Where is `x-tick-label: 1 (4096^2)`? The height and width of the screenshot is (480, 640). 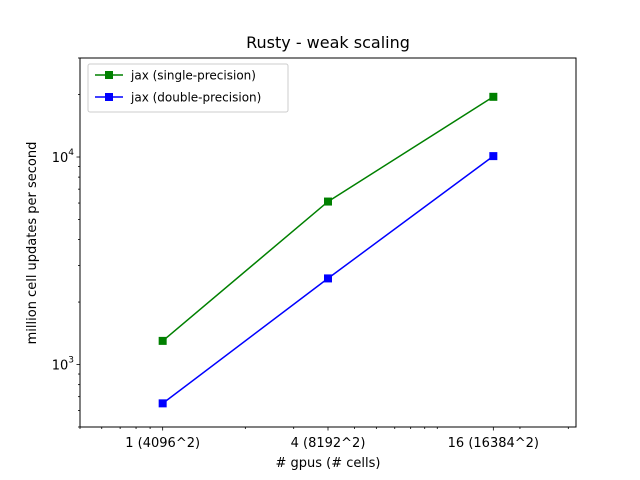
x-tick-label: 1 (4096^2) is located at coordinates (162, 443).